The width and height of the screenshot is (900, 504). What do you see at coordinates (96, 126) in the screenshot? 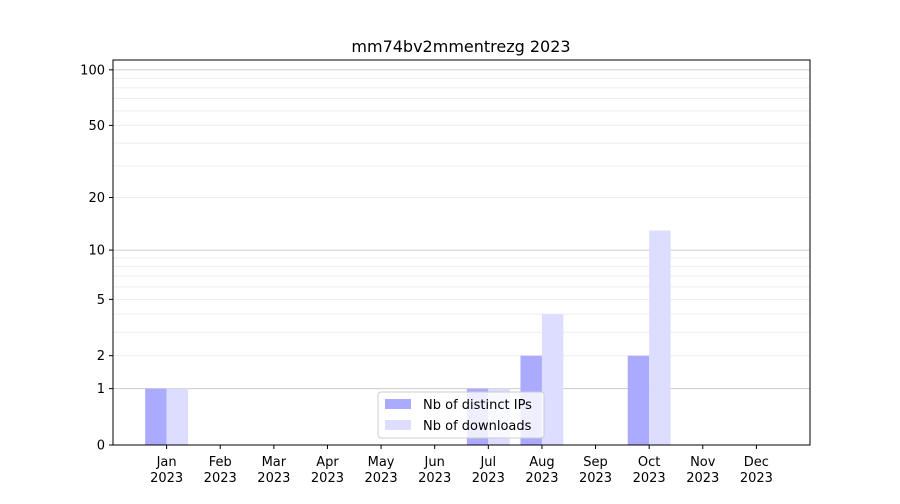
I see `y-tick-label: 50` at bounding box center [96, 126].